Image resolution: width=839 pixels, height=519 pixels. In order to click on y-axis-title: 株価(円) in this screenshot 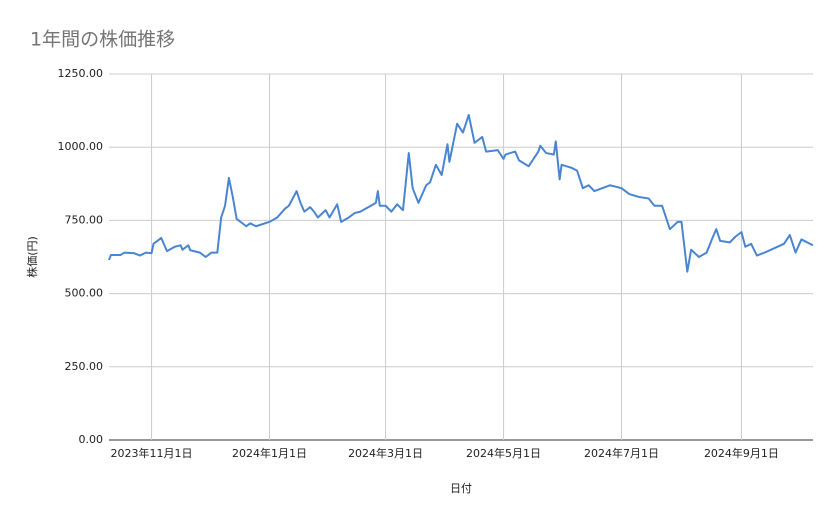, I will do `click(32, 257)`.